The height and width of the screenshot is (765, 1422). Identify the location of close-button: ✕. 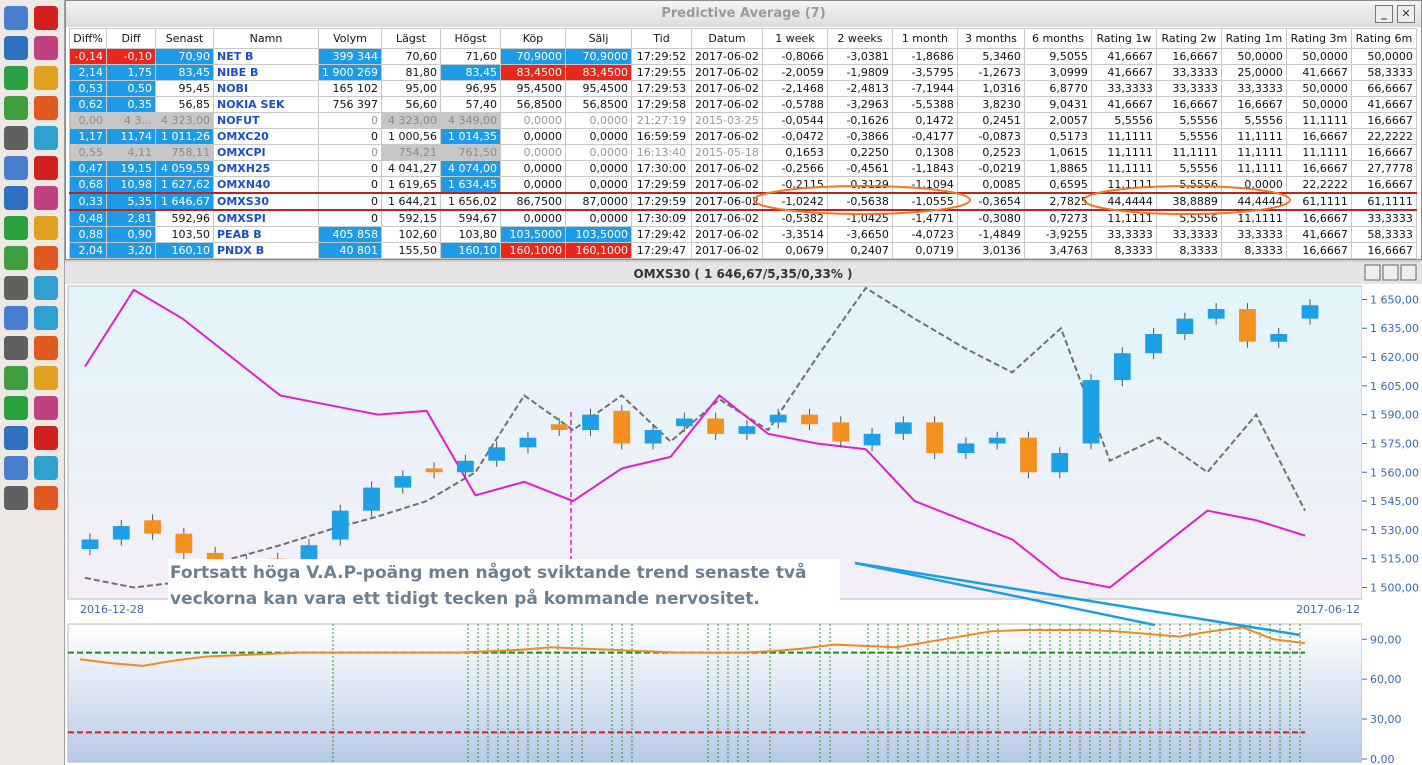
(1406, 14).